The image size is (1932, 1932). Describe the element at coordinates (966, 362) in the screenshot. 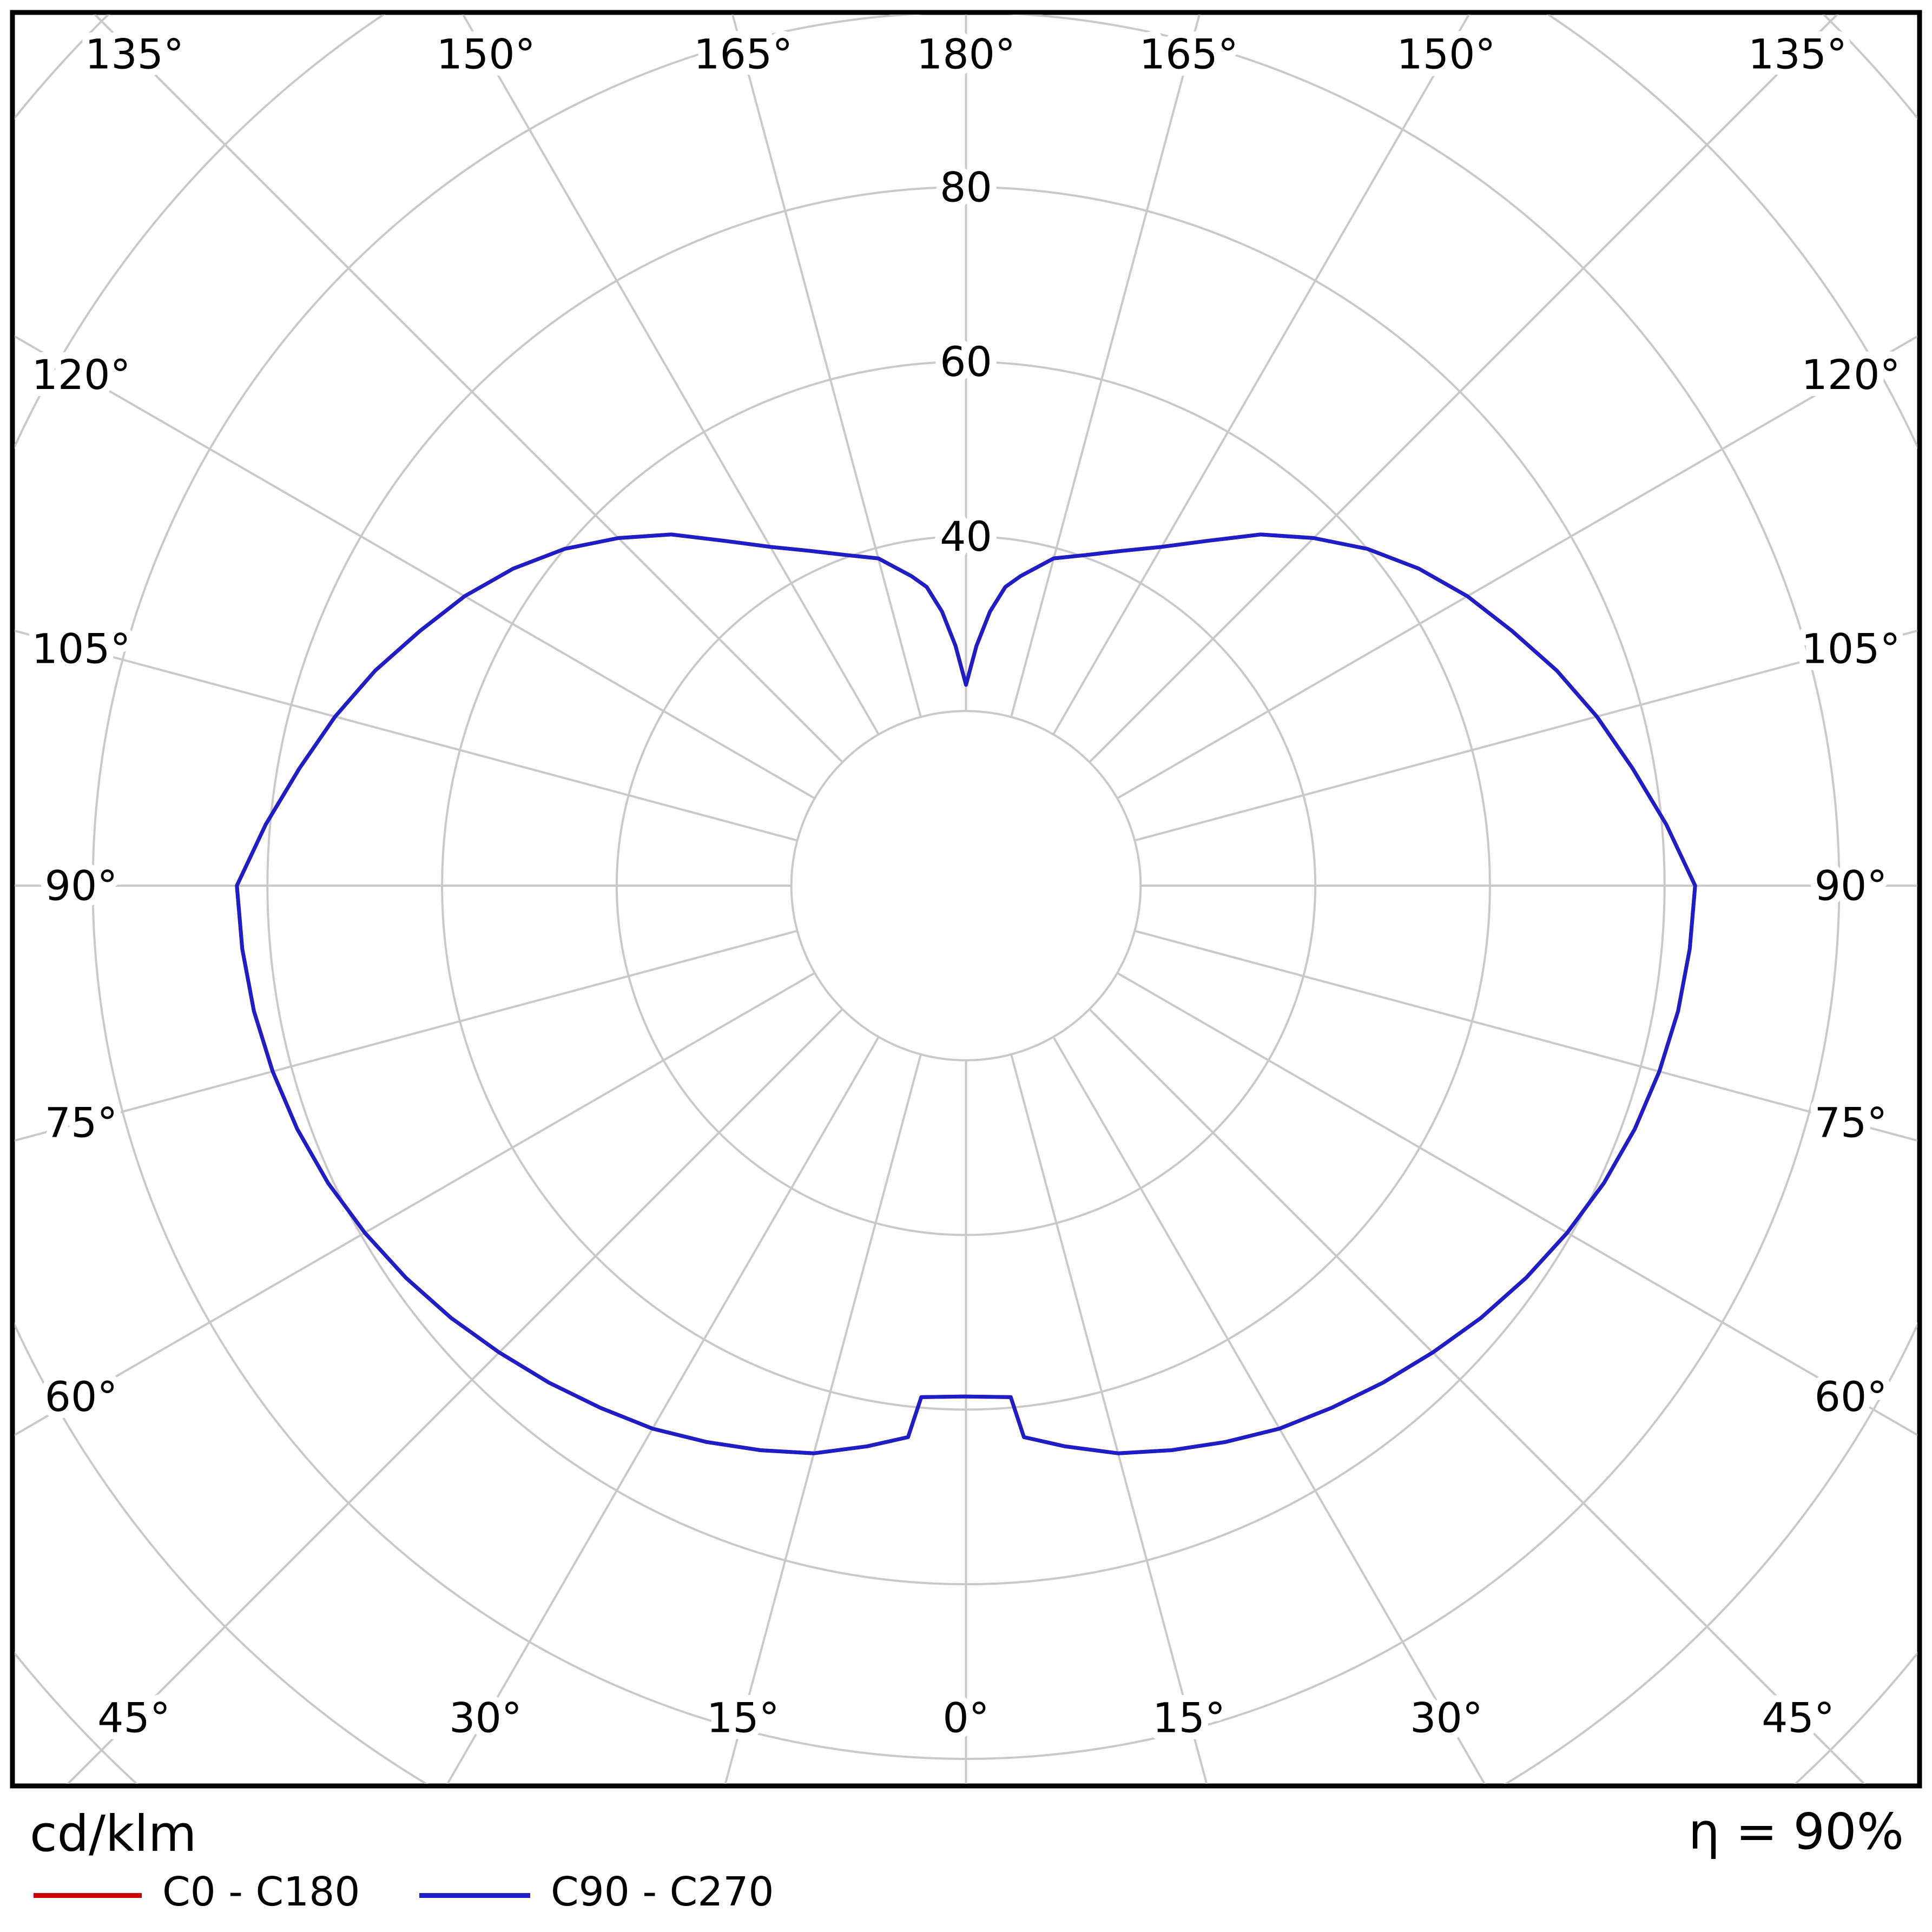

I see `radial-tick-label: 60` at that location.